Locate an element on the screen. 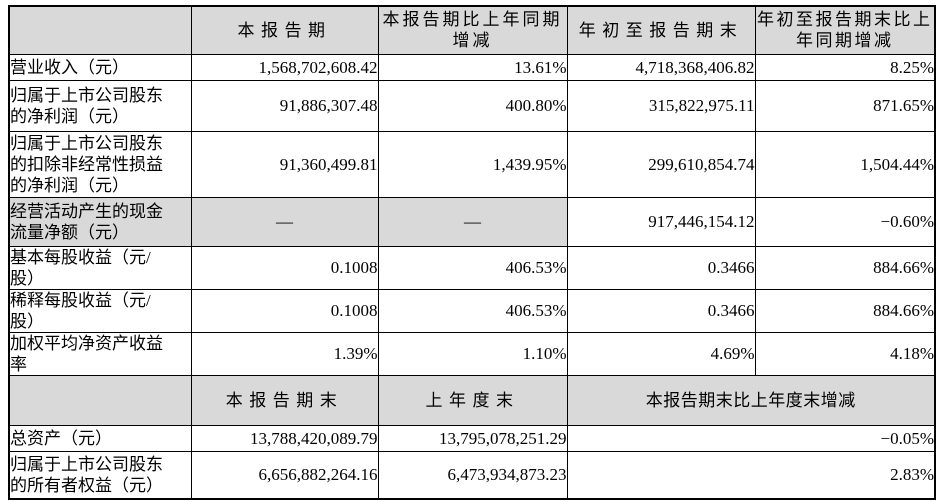 The height and width of the screenshot is (501, 942). cell-current: 91,360,499.81 is located at coordinates (284, 164).